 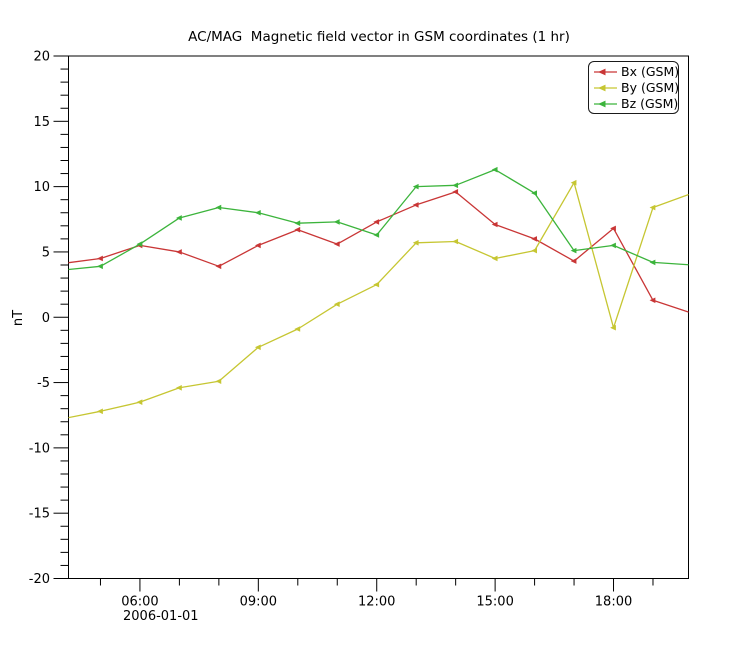 What do you see at coordinates (650, 87) in the screenshot?
I see `legend-label-by: By (GSM)` at bounding box center [650, 87].